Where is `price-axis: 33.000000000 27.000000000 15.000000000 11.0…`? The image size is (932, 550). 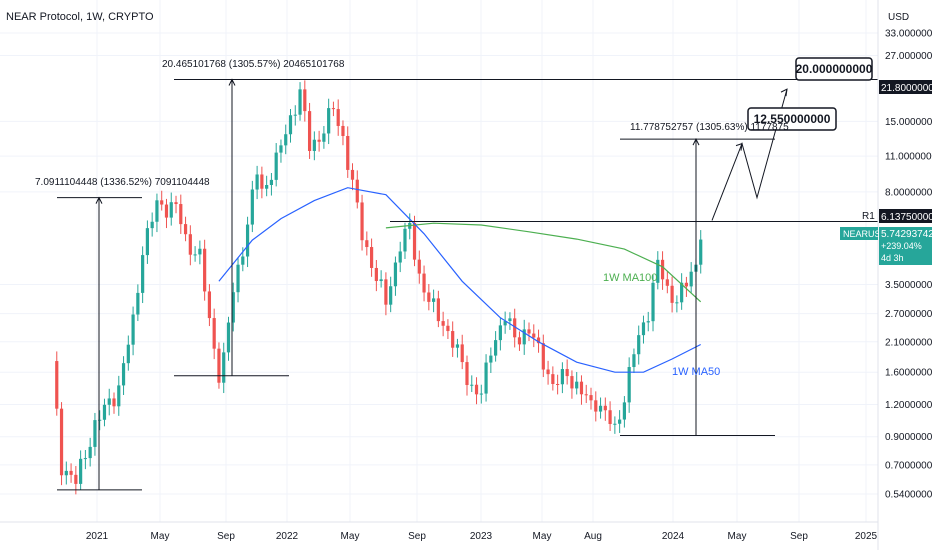
price-axis: 33.000000000 27.000000000 15.000000000 11.0… is located at coordinates (908, 265).